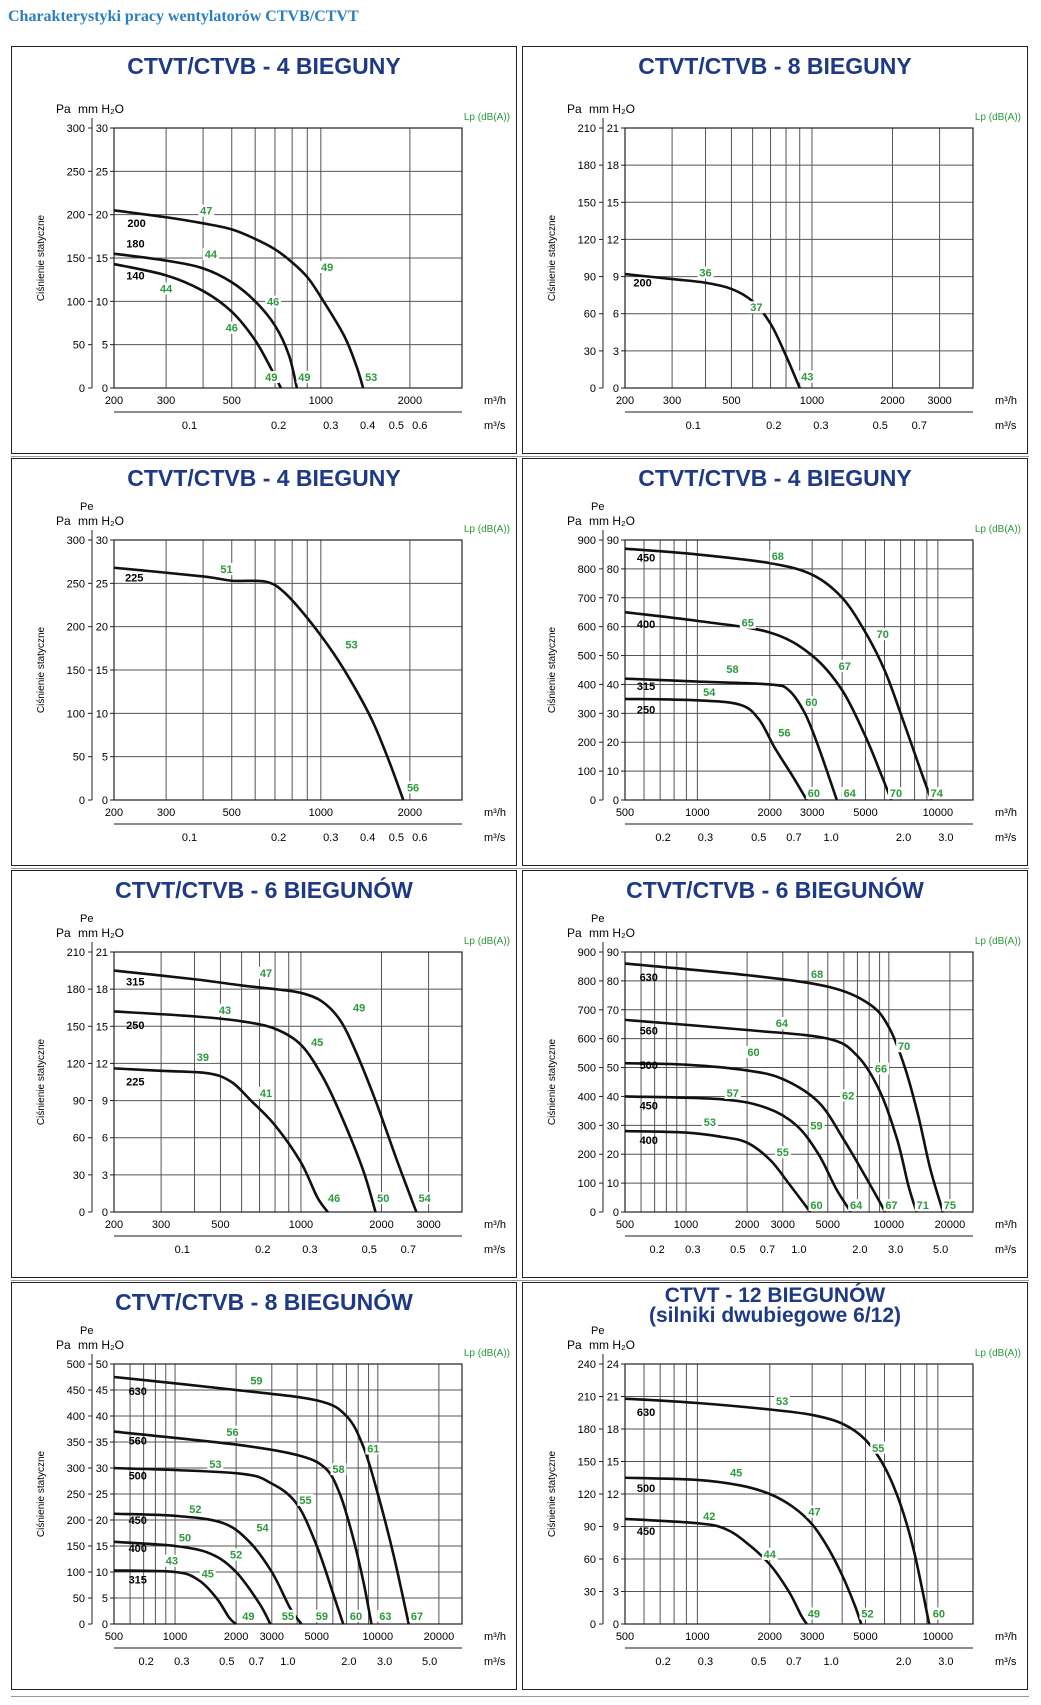 This screenshot has width=1041, height=1705. I want to click on mm-tick-label: 20, so click(613, 743).